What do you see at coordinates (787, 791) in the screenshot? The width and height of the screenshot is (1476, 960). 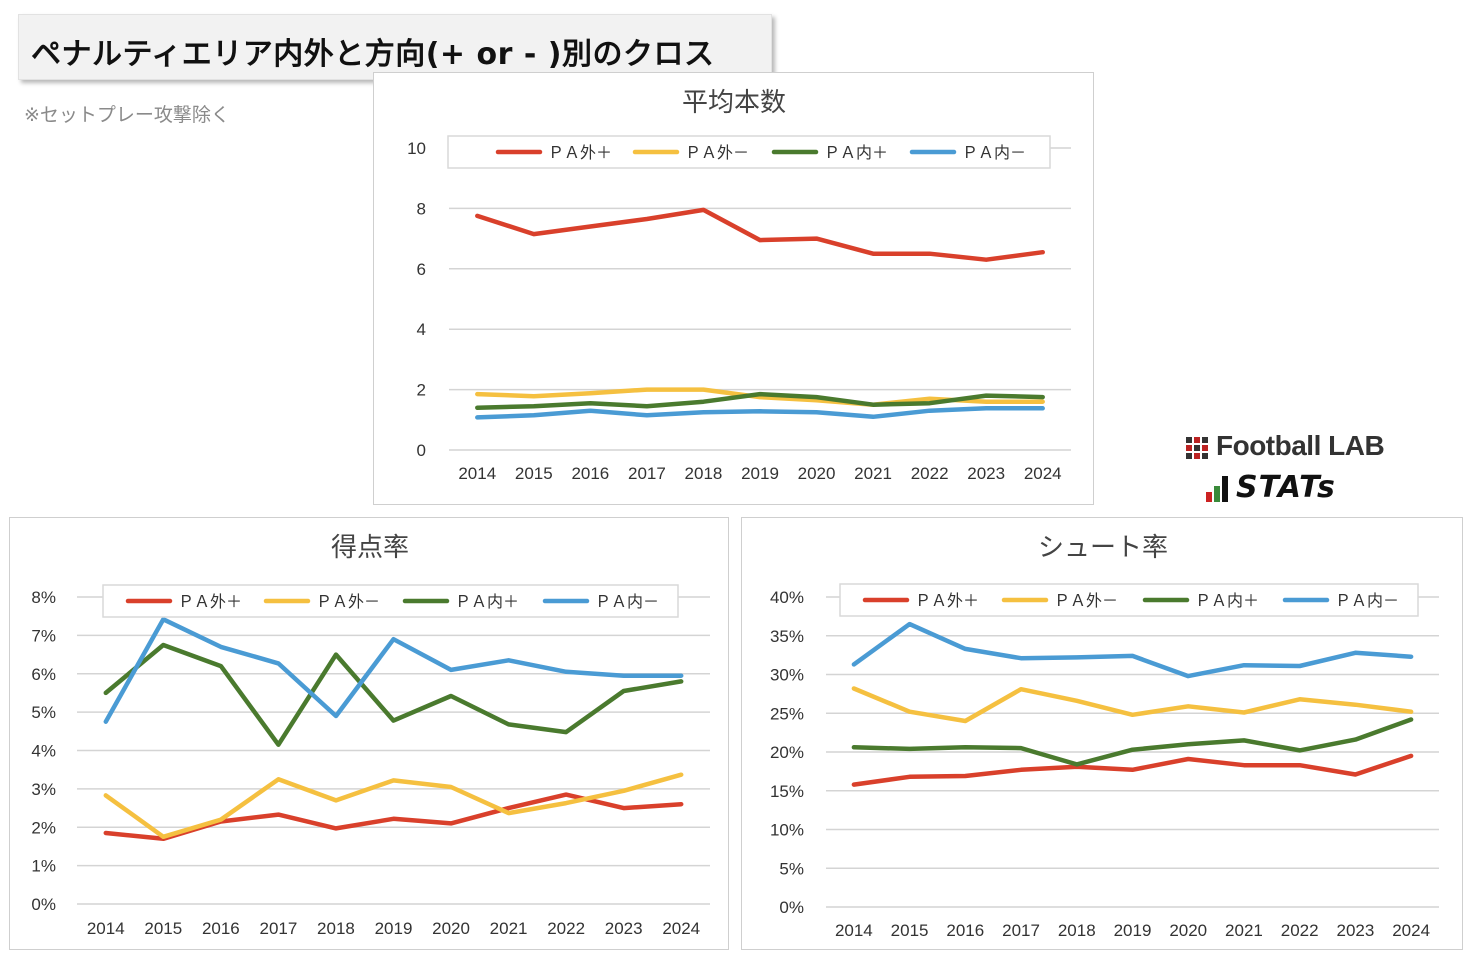 I see `y-tick-label: 15%` at bounding box center [787, 791].